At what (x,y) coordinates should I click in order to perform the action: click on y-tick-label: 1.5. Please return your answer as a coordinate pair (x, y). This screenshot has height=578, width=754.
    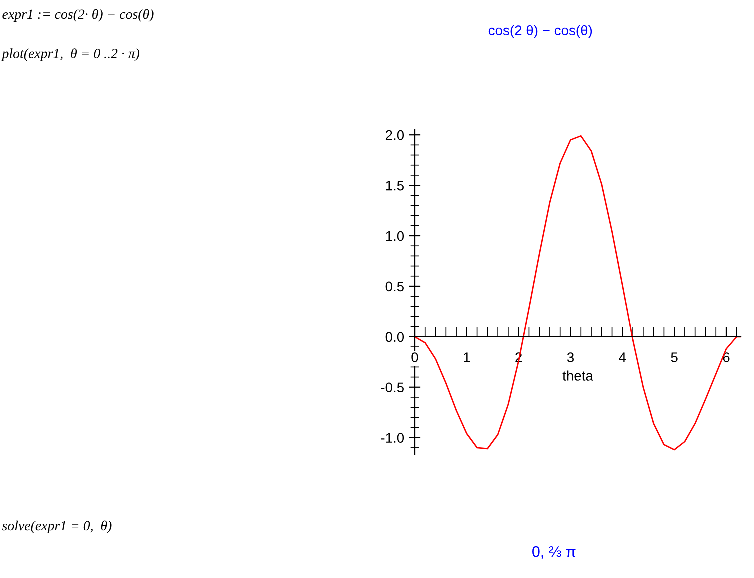
    Looking at the image, I should click on (395, 186).